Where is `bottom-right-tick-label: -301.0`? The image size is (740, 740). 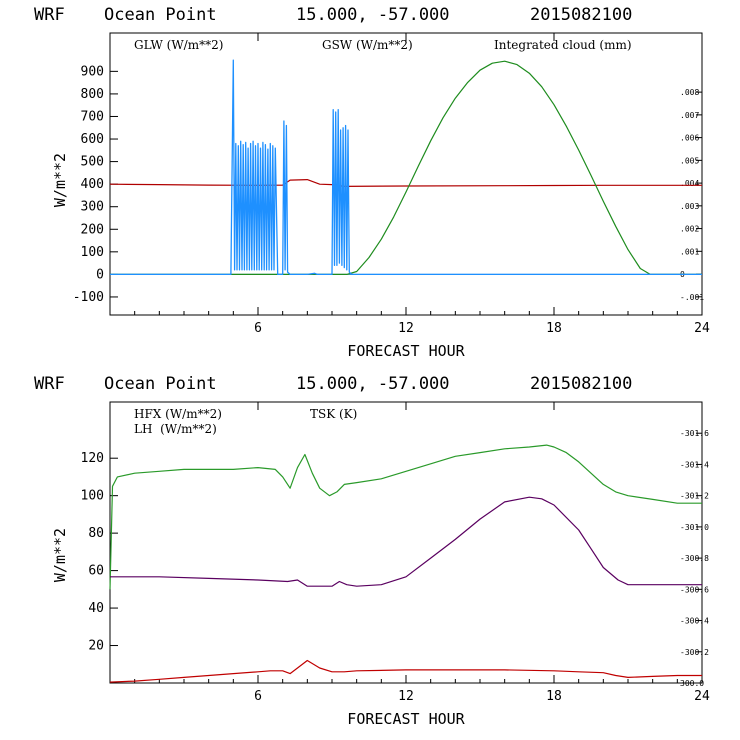 bottom-right-tick-label: -301.0 is located at coordinates (694, 527).